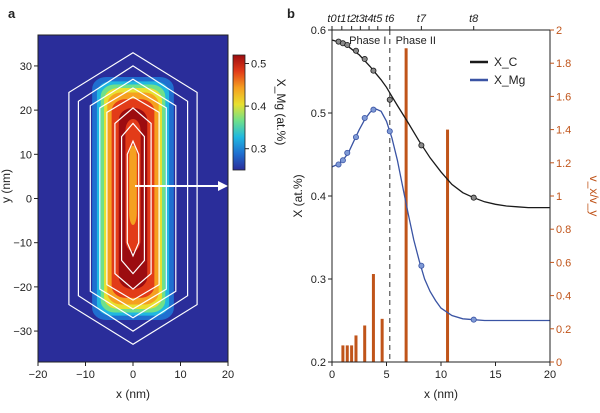 The height and width of the screenshot is (413, 600). I want to click on time-tick-label: t3, so click(361, 19).